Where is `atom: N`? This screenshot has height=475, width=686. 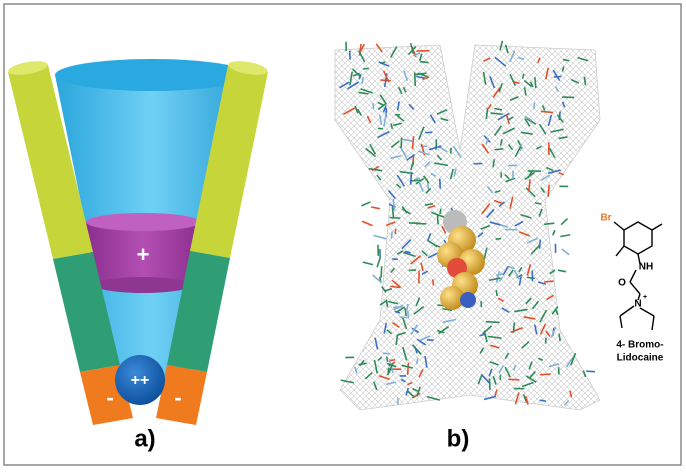 atom: N is located at coordinates (637, 304).